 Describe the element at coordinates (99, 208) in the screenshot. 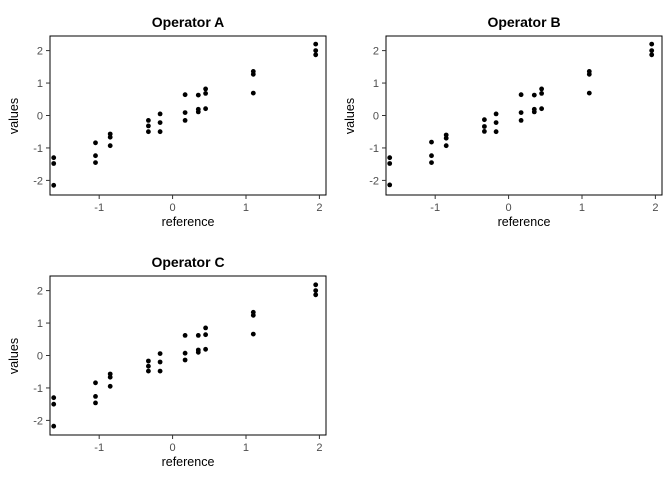

I see `x-tick-label: -1` at that location.